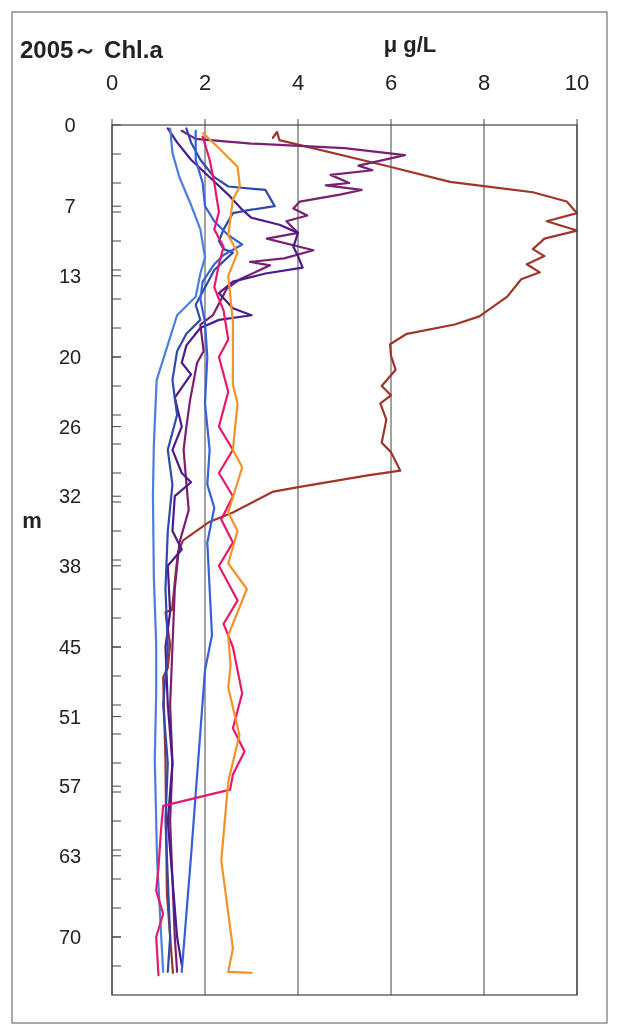 This screenshot has height=1035, width=619. Describe the element at coordinates (70, 937) in the screenshot. I see `y-tick-label: 70` at that location.